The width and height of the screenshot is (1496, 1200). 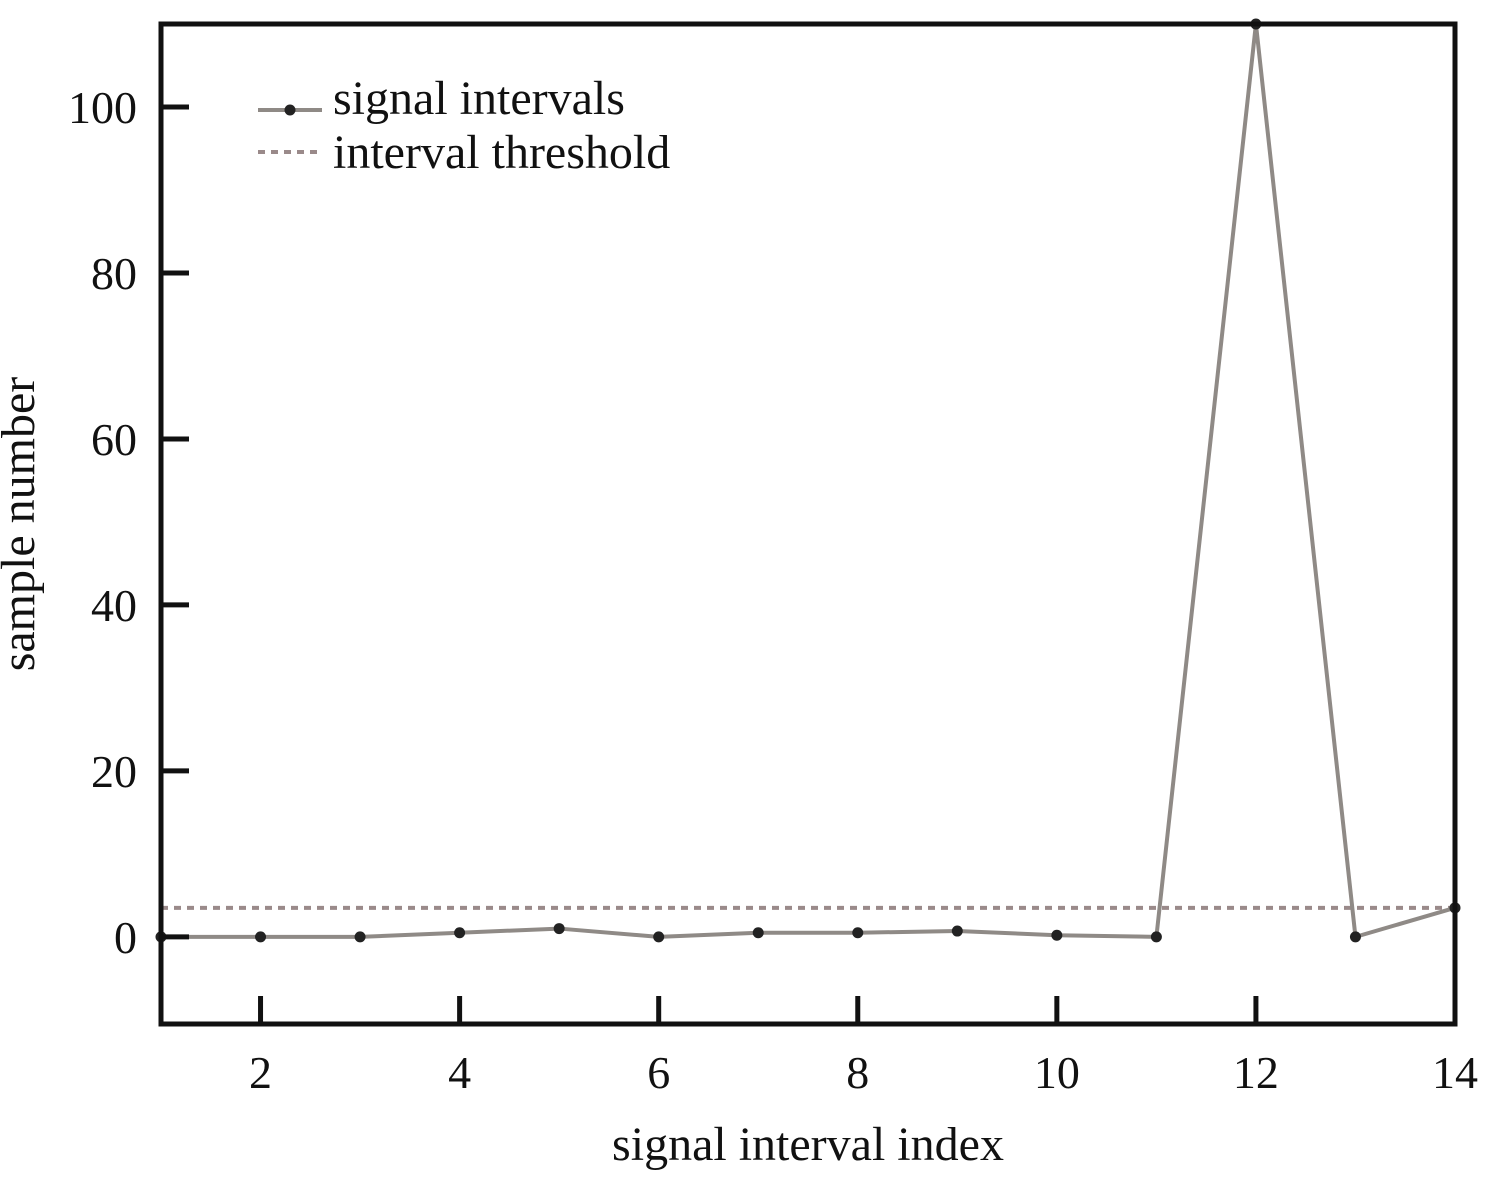 I want to click on x-tick-label: 12, so click(x=1256, y=1072).